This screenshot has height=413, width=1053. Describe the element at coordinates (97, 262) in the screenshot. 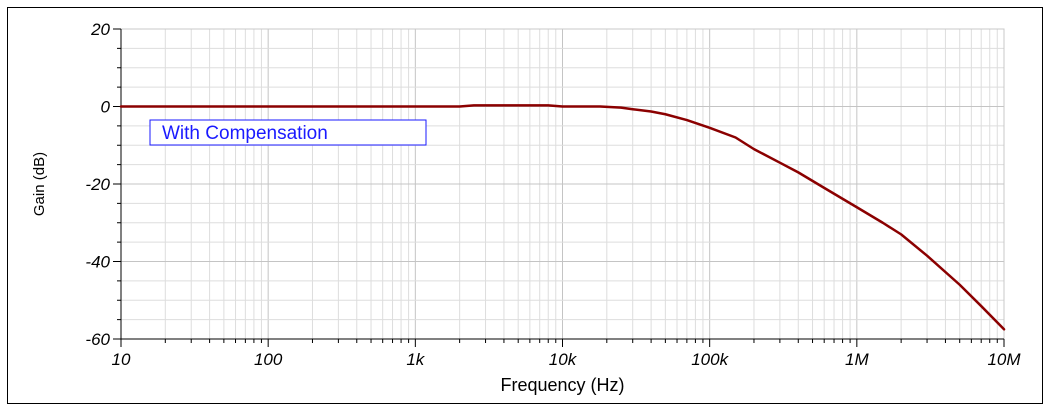

I see `y-tick-label: -40` at that location.